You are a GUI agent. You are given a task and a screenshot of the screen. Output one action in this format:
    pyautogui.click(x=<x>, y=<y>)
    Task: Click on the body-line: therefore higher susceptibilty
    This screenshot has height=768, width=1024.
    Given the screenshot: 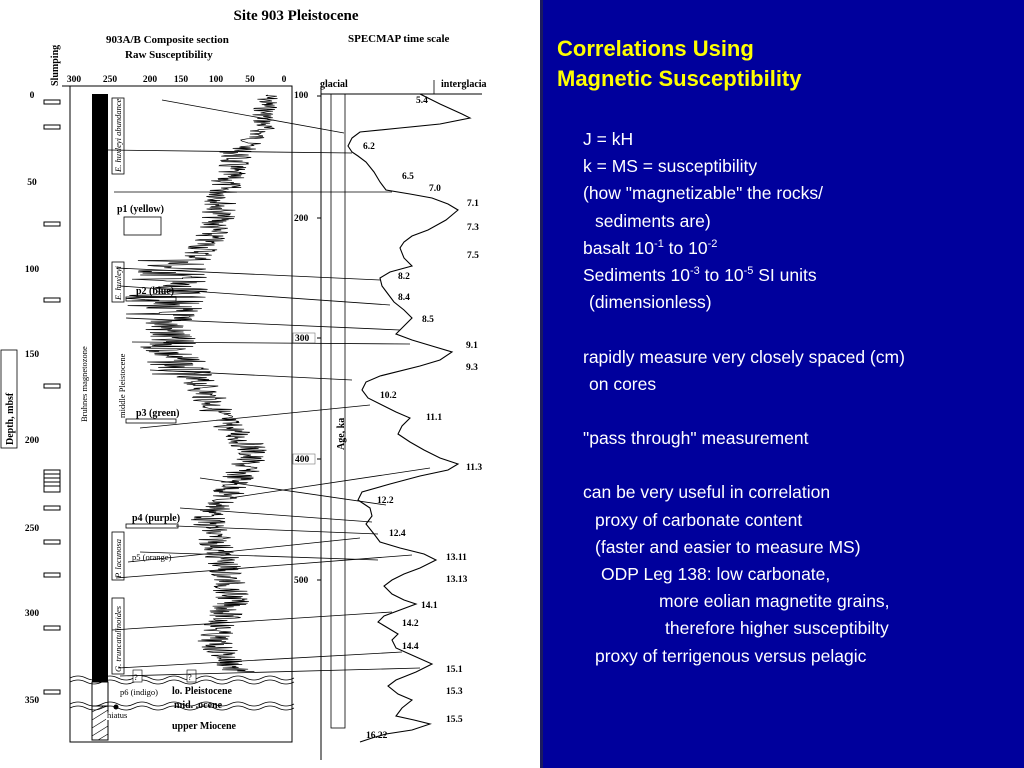 What is the action you would take?
    pyautogui.click(x=744, y=628)
    